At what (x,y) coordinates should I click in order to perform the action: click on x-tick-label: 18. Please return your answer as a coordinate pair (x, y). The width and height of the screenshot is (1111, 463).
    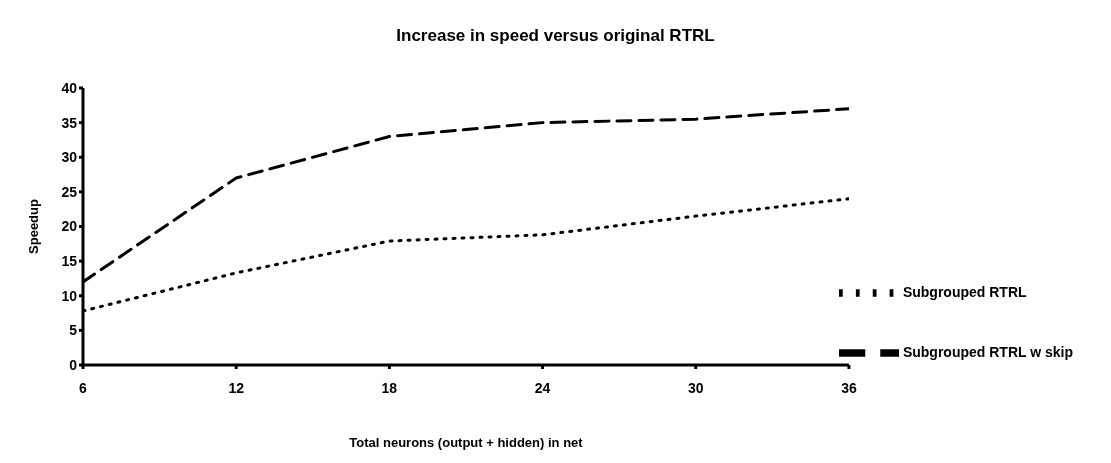
    Looking at the image, I should click on (389, 387).